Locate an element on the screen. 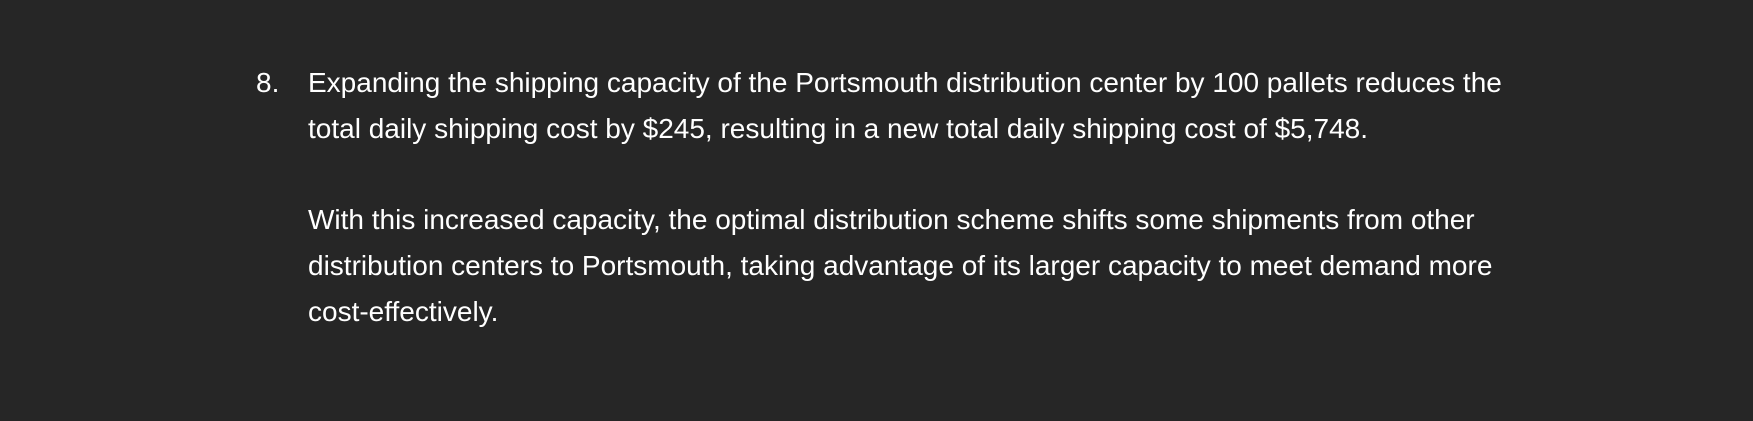 The image size is (1753, 421). list-item-number: 8. is located at coordinates (268, 82).